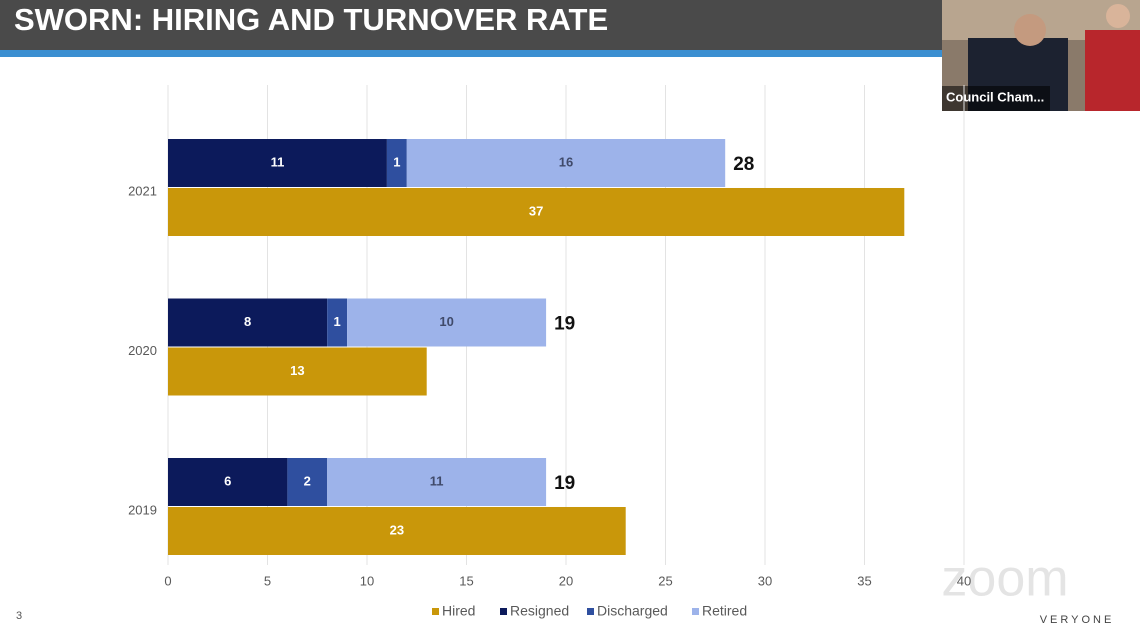 Image resolution: width=1140 pixels, height=639 pixels. I want to click on x-tick-label: 10, so click(367, 580).